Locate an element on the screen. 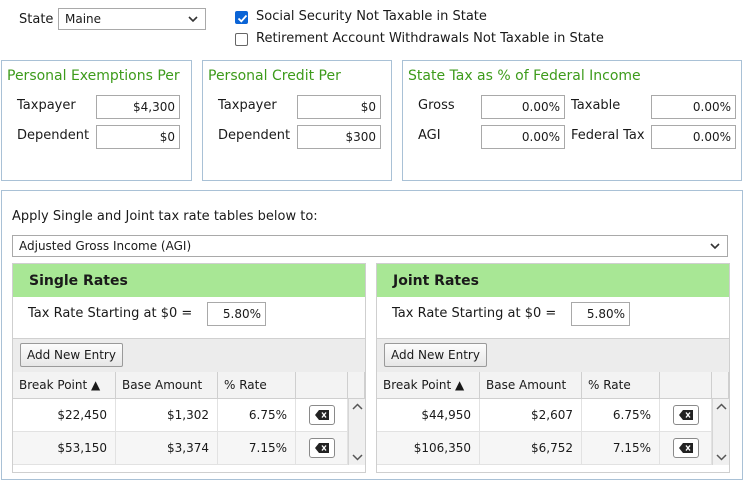 The image size is (746, 480). single-add-entry-button: Add New Entry is located at coordinates (71, 355).